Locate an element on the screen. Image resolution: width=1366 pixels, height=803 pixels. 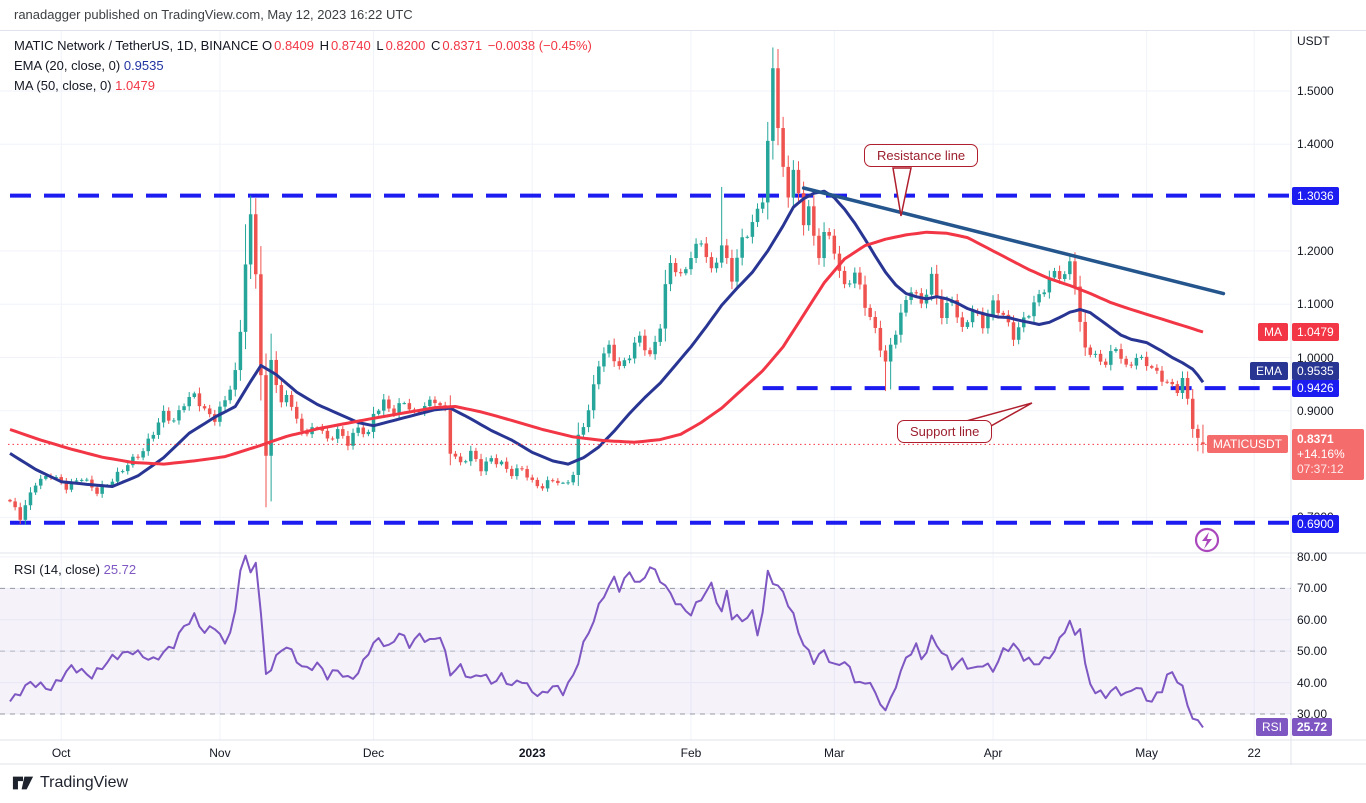
rsi-tick-label: 30.00 is located at coordinates (1312, 714).